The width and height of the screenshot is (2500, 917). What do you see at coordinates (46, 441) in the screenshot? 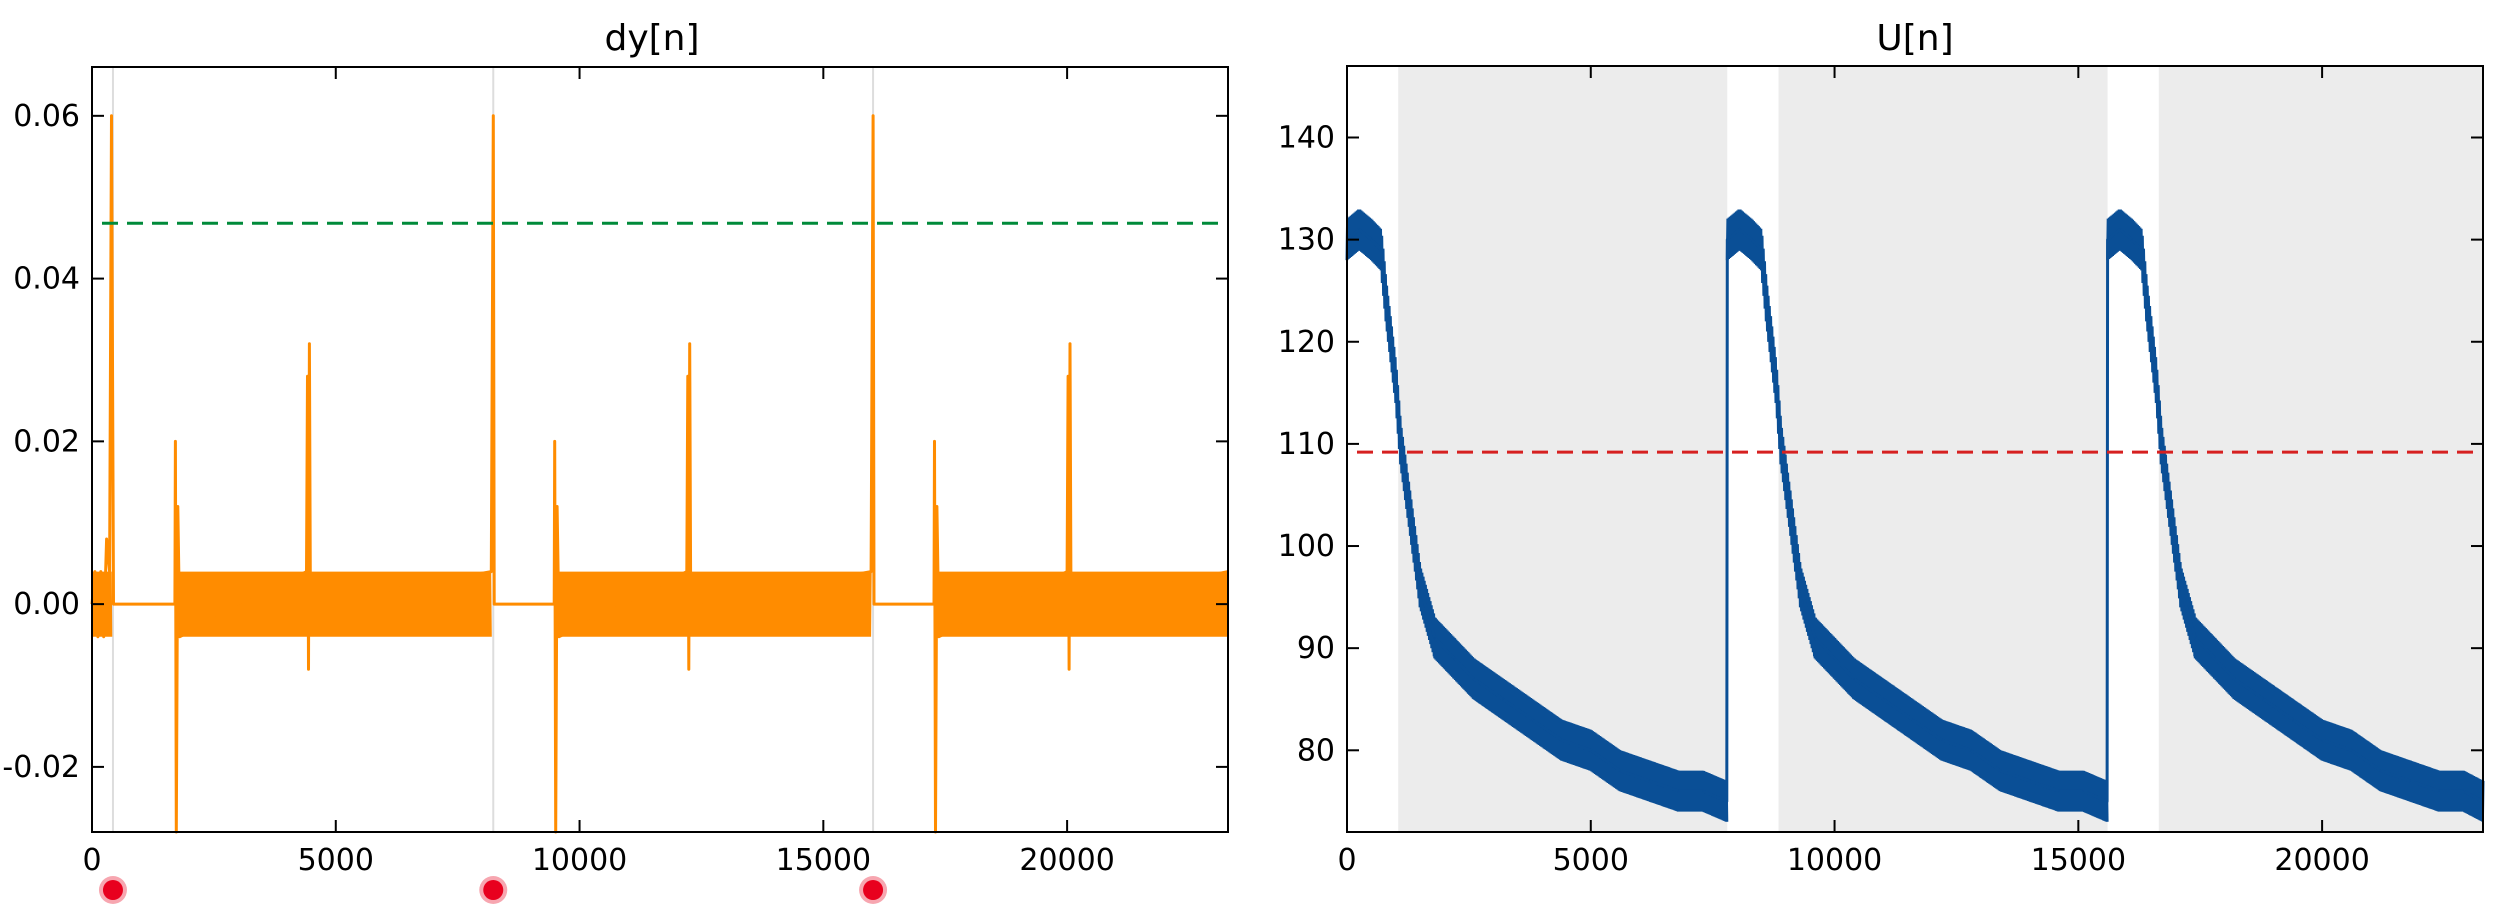
I see `y-tick-label: 0.02` at bounding box center [46, 441].